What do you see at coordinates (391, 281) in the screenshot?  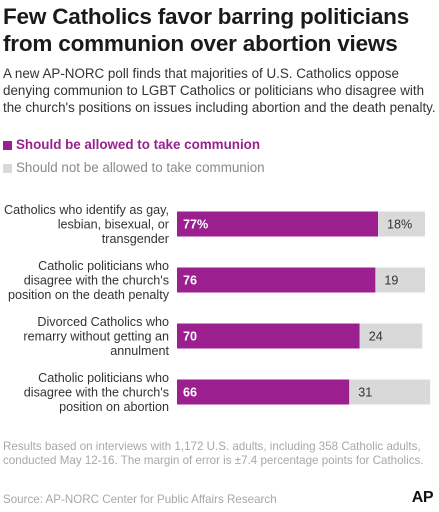 I see `data-label-not-allowed: 19` at bounding box center [391, 281].